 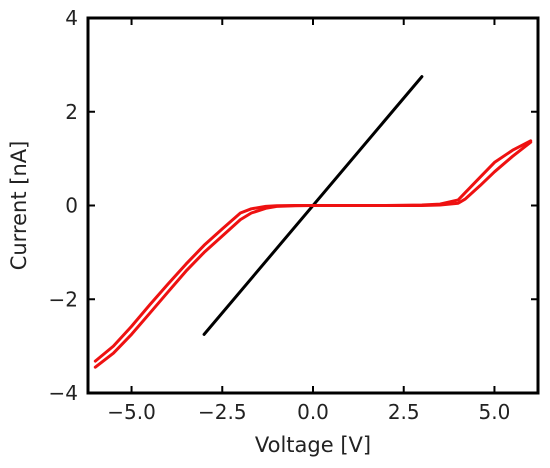 What do you see at coordinates (63, 393) in the screenshot?
I see `y-tick-label: −4` at bounding box center [63, 393].